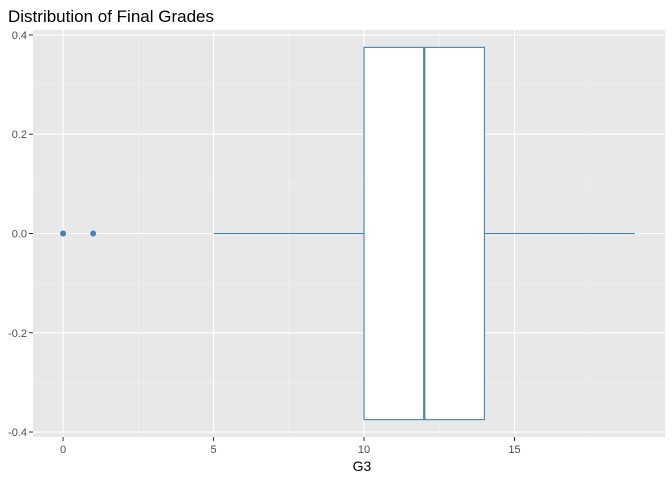 This screenshot has height=480, width=672. Describe the element at coordinates (19, 135) in the screenshot. I see `y-tick-label: 0.2` at that location.